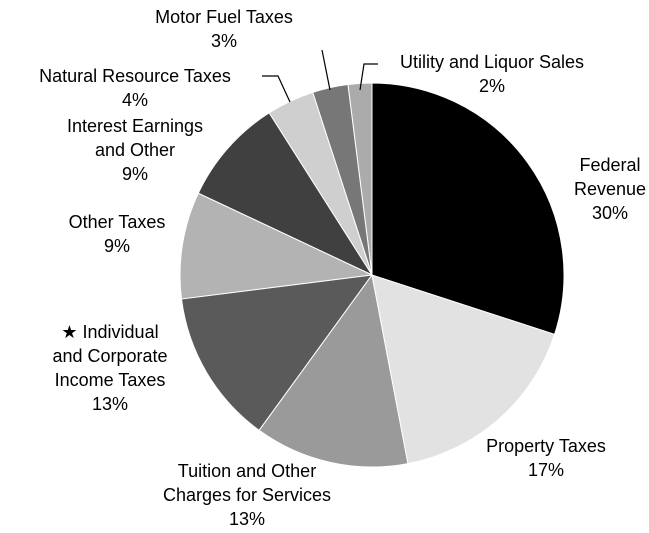 This screenshot has width=649, height=533. What do you see at coordinates (247, 483) in the screenshot?
I see `category-label: Tuition and Other Charges for Services` at bounding box center [247, 483].